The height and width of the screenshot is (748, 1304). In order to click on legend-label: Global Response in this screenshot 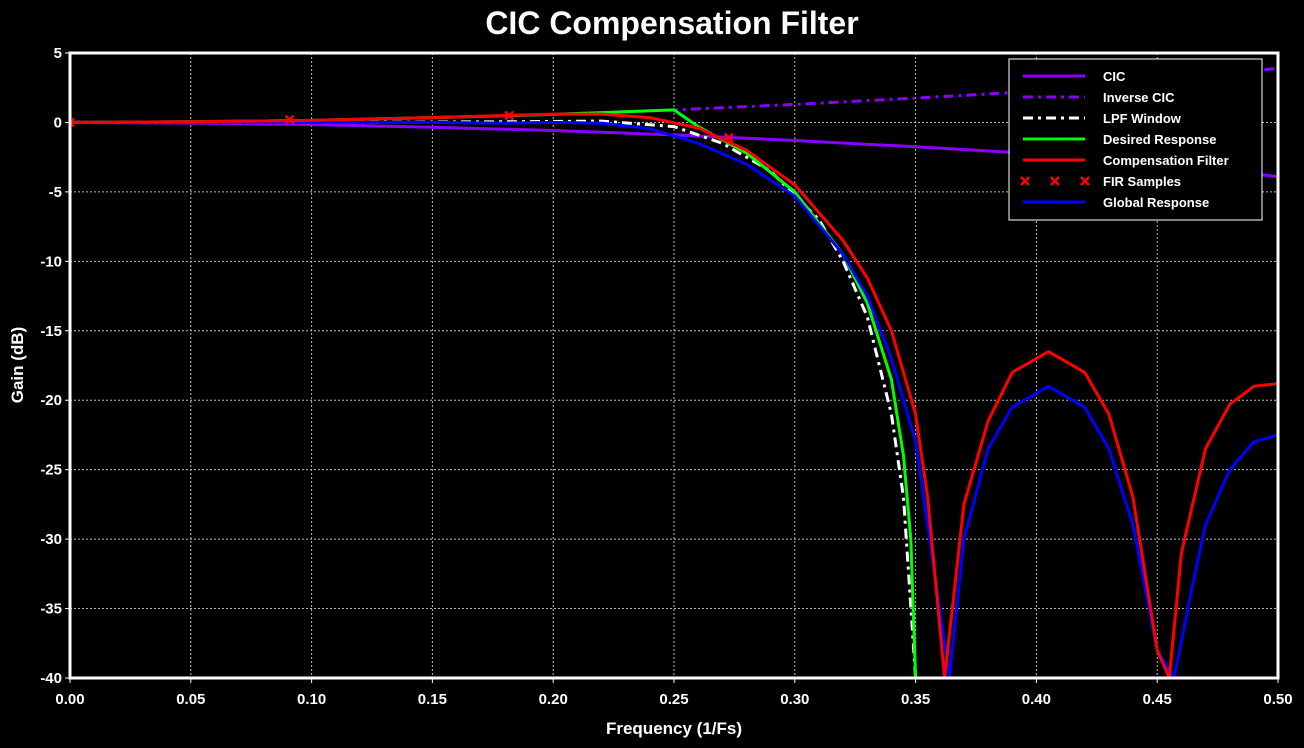, I will do `click(1156, 202)`.